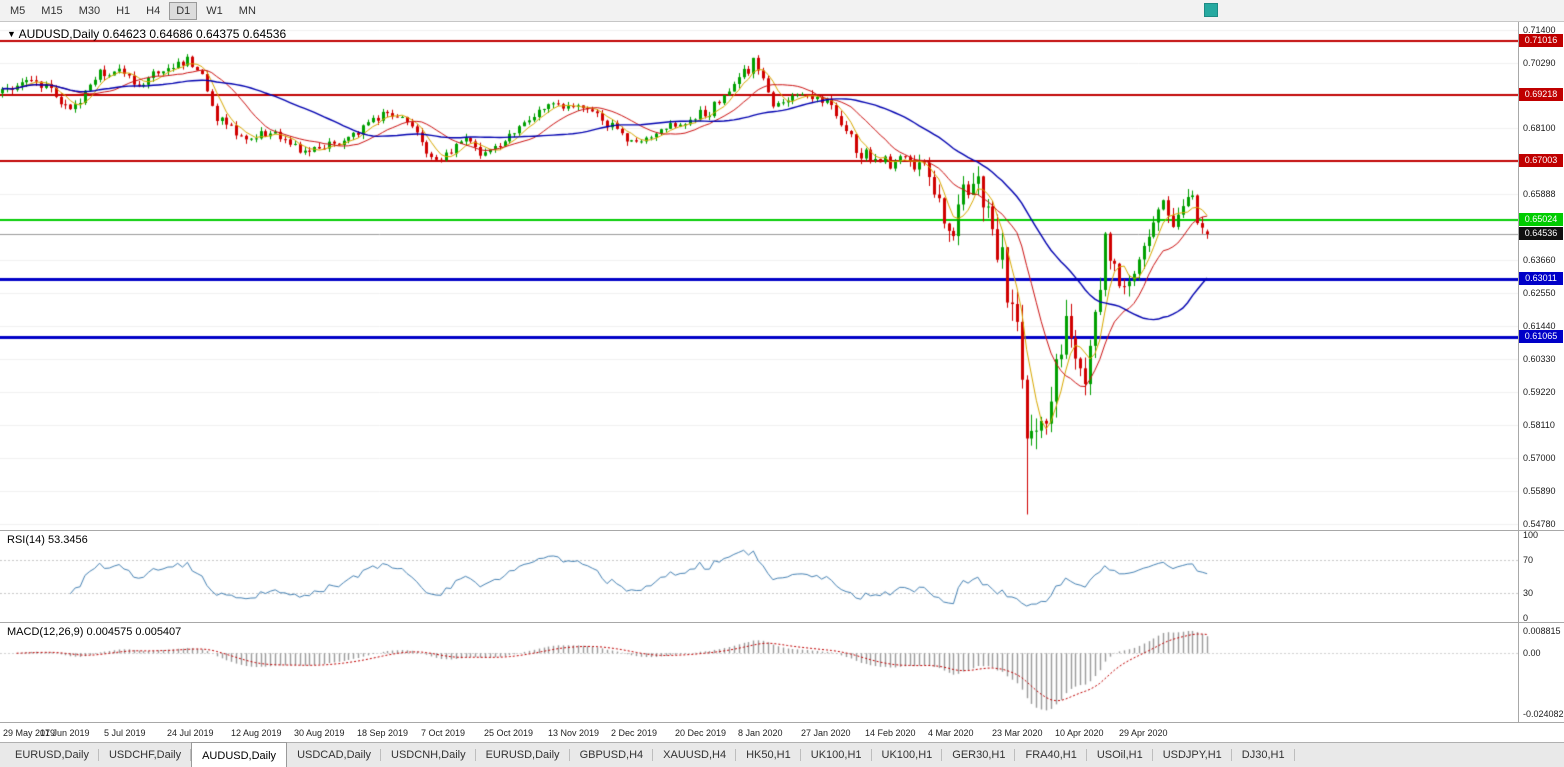  What do you see at coordinates (443, 733) in the screenshot?
I see `date-tick-label: 7 Oct 2019` at bounding box center [443, 733].